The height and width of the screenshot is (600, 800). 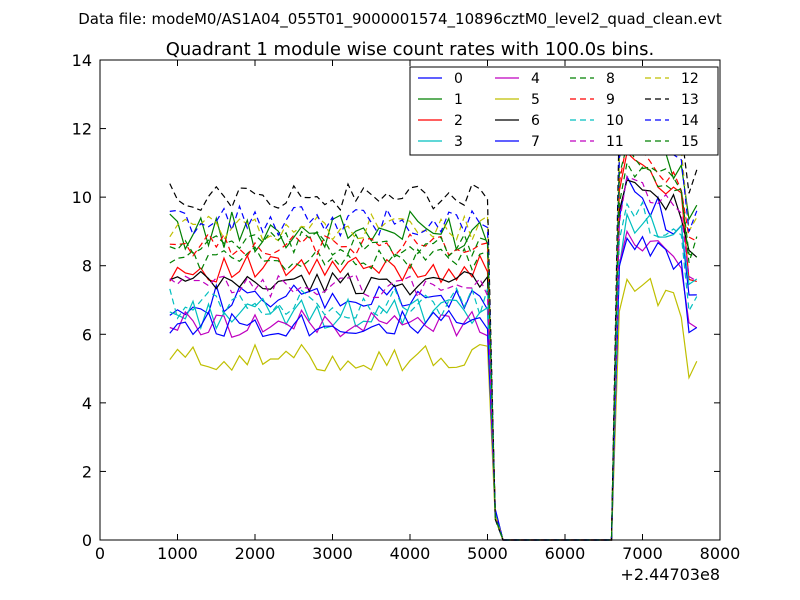 What do you see at coordinates (642, 553) in the screenshot?
I see `x-tick-label: 7000` at bounding box center [642, 553].